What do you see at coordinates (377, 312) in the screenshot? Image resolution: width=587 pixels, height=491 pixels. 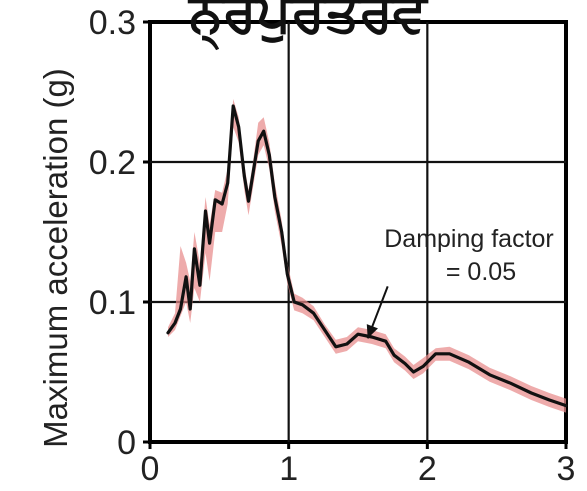 I see `damping-factor-arrow` at bounding box center [377, 312].